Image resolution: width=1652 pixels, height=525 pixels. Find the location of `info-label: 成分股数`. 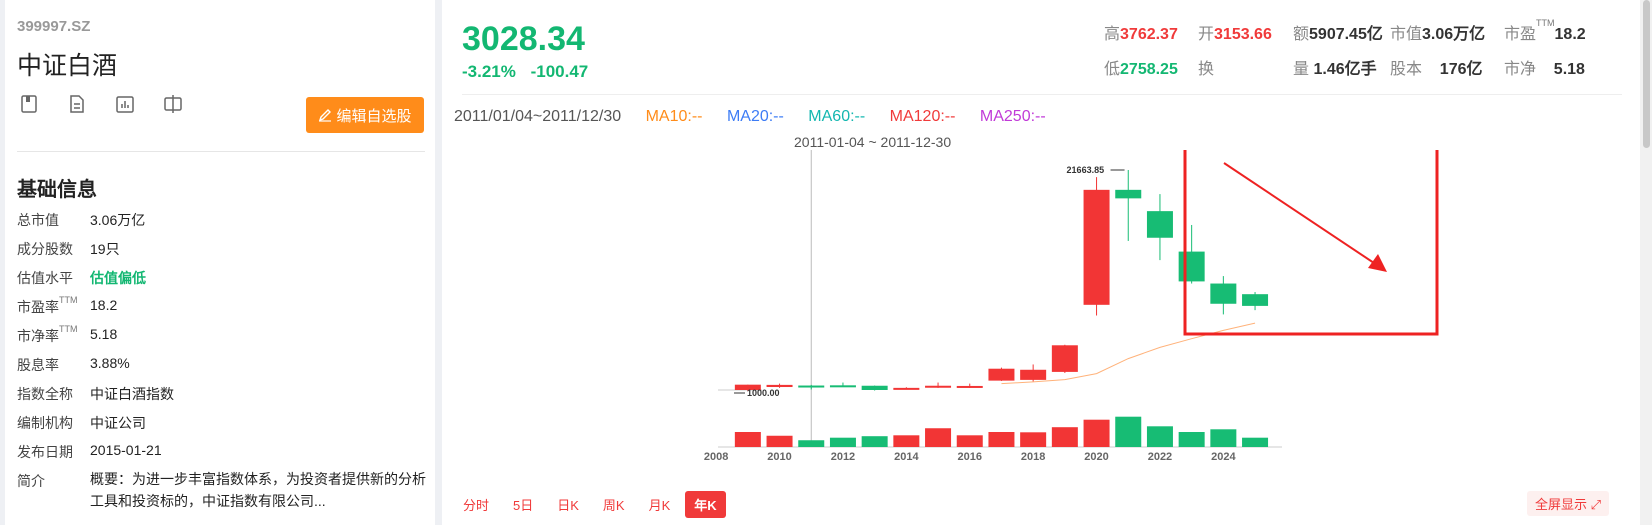

info-label: 成分股数 is located at coordinates (45, 249).